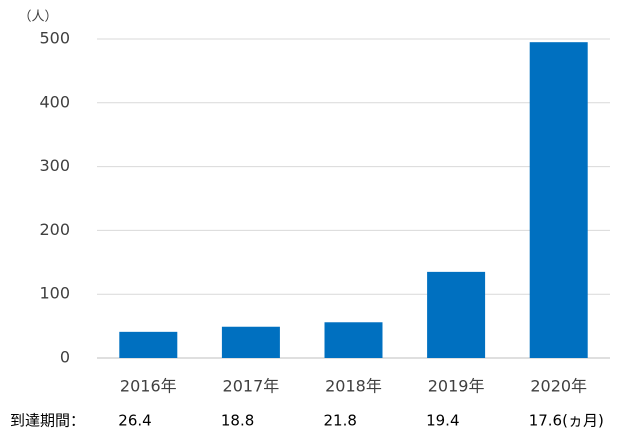  Describe the element at coordinates (54, 229) in the screenshot. I see `y-tick-label: 200` at that location.